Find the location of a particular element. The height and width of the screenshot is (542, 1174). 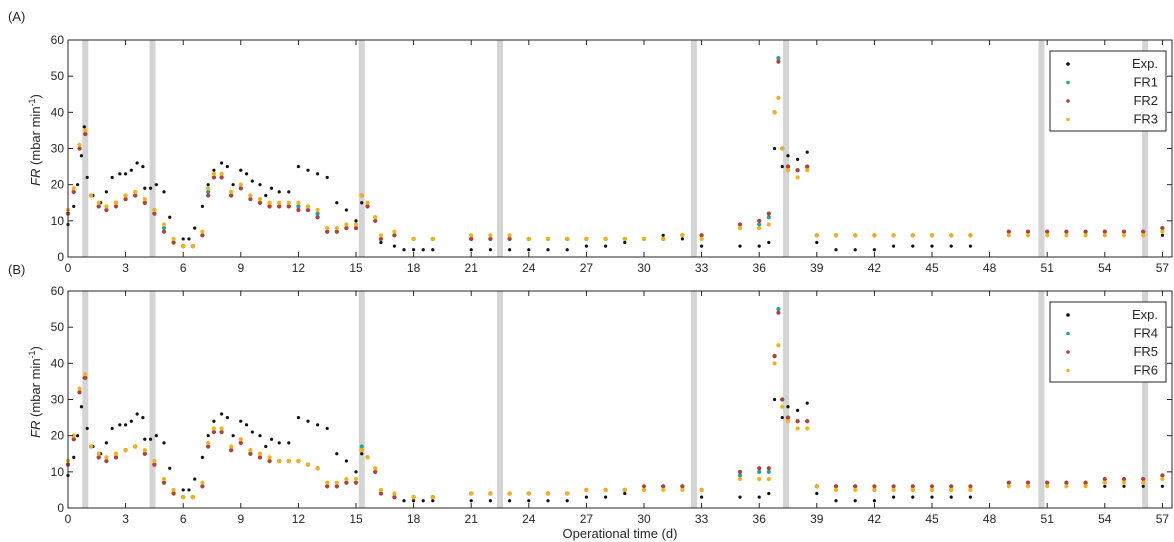

panel-b-shaded-band is located at coordinates (1041, 399).